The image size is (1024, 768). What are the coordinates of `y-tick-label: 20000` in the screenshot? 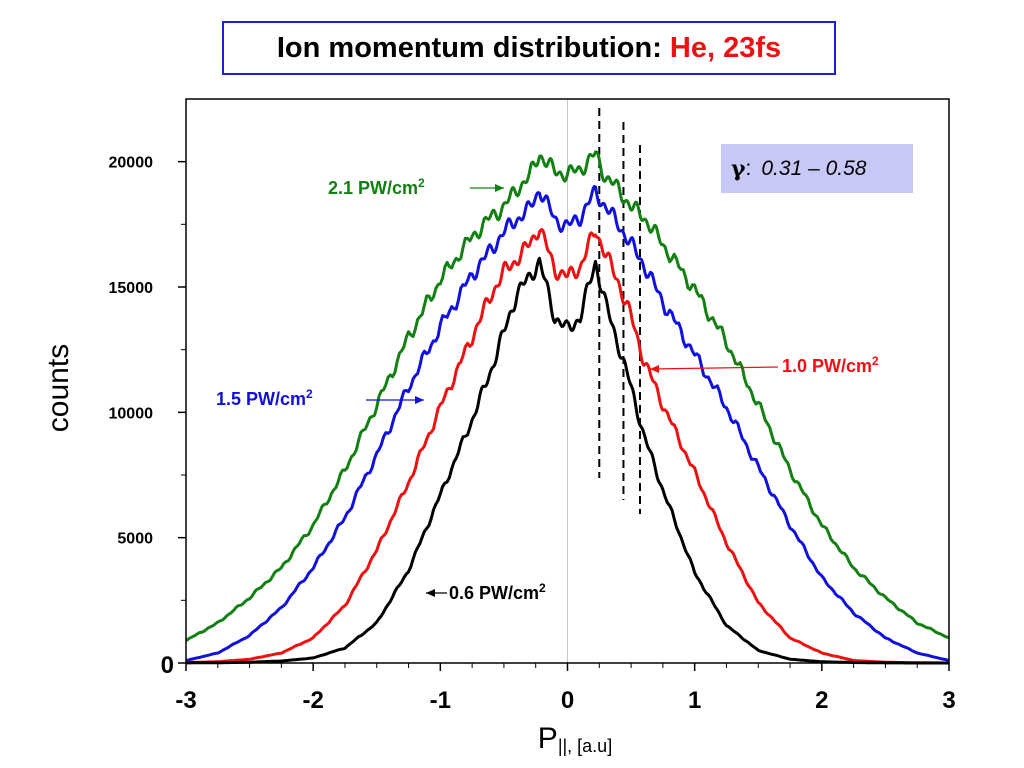 It's located at (131, 163).